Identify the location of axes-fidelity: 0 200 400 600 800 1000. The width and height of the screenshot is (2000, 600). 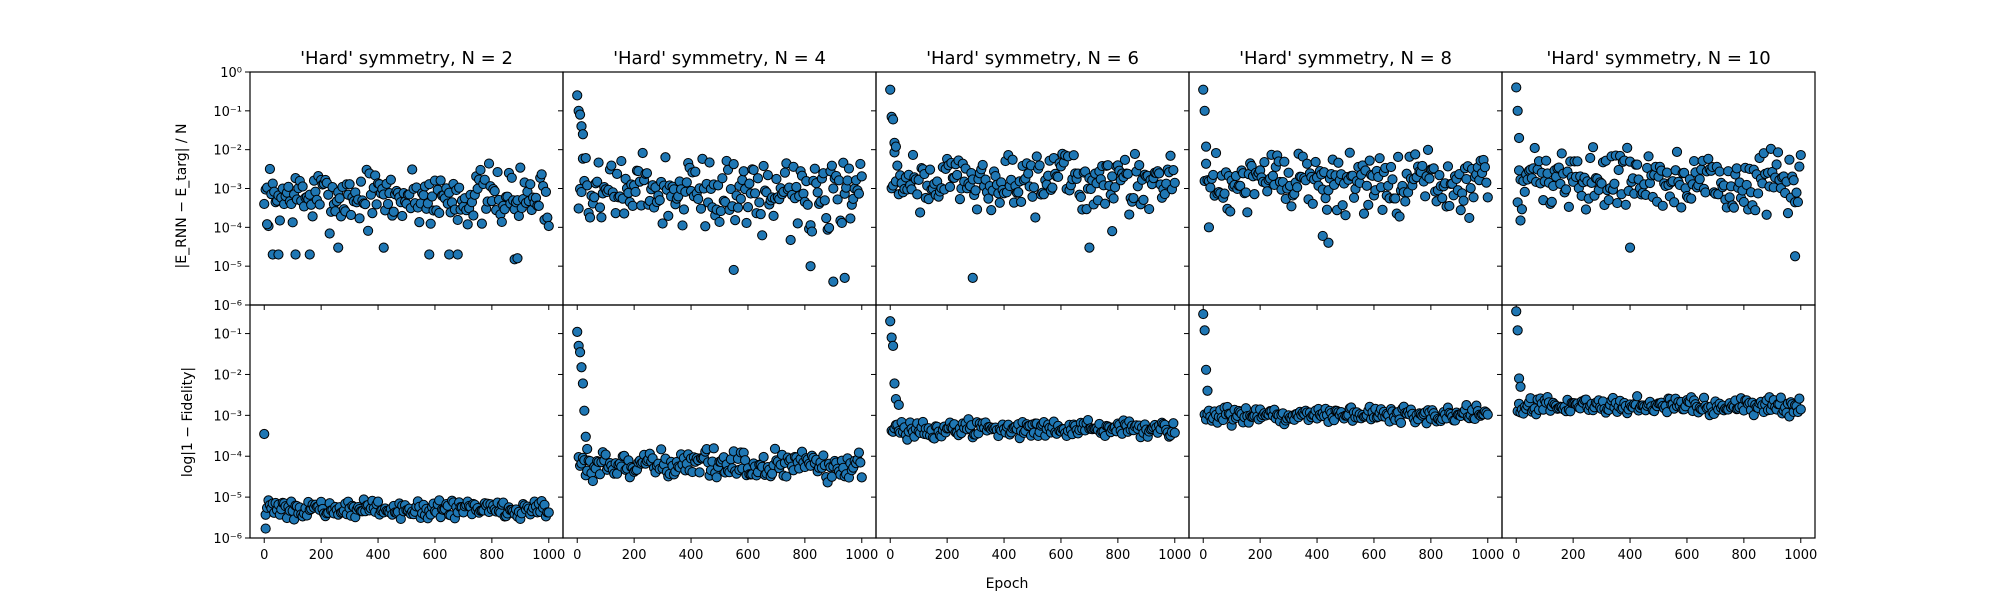
(718, 433).